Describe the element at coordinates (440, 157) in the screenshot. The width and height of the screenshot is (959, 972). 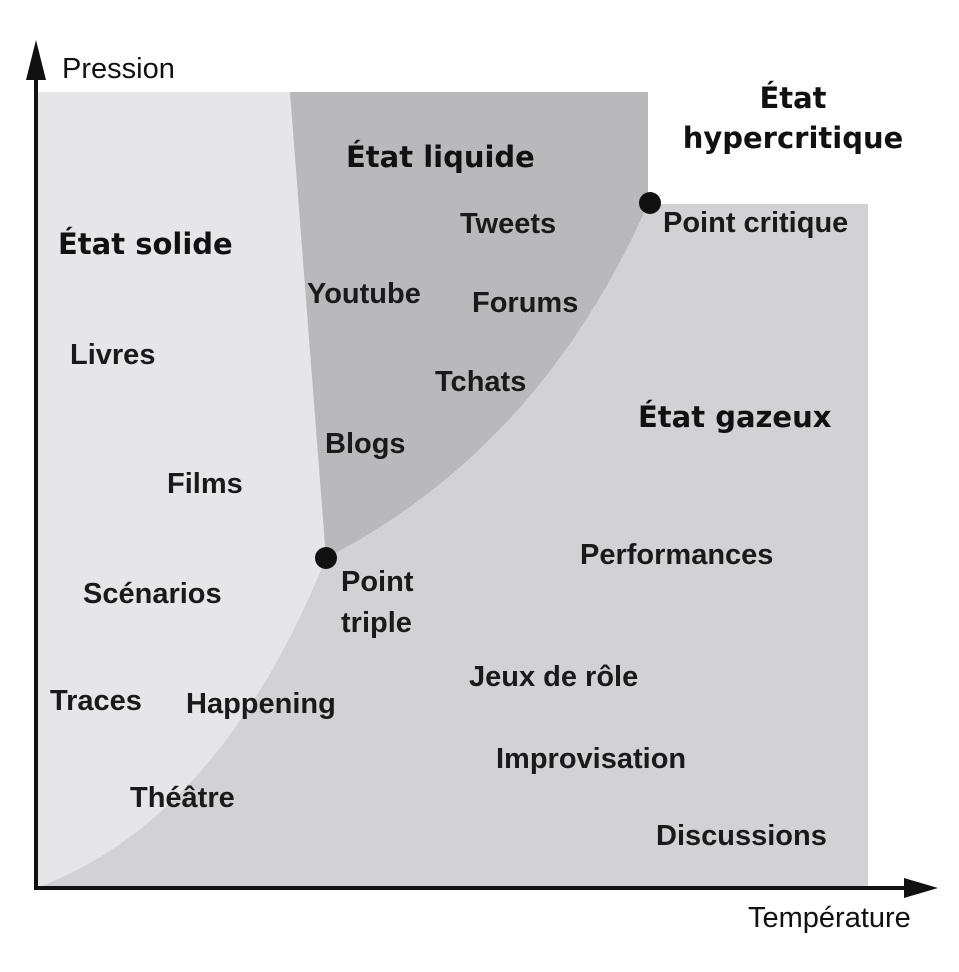
I see `state-liquid-label: État liquide` at that location.